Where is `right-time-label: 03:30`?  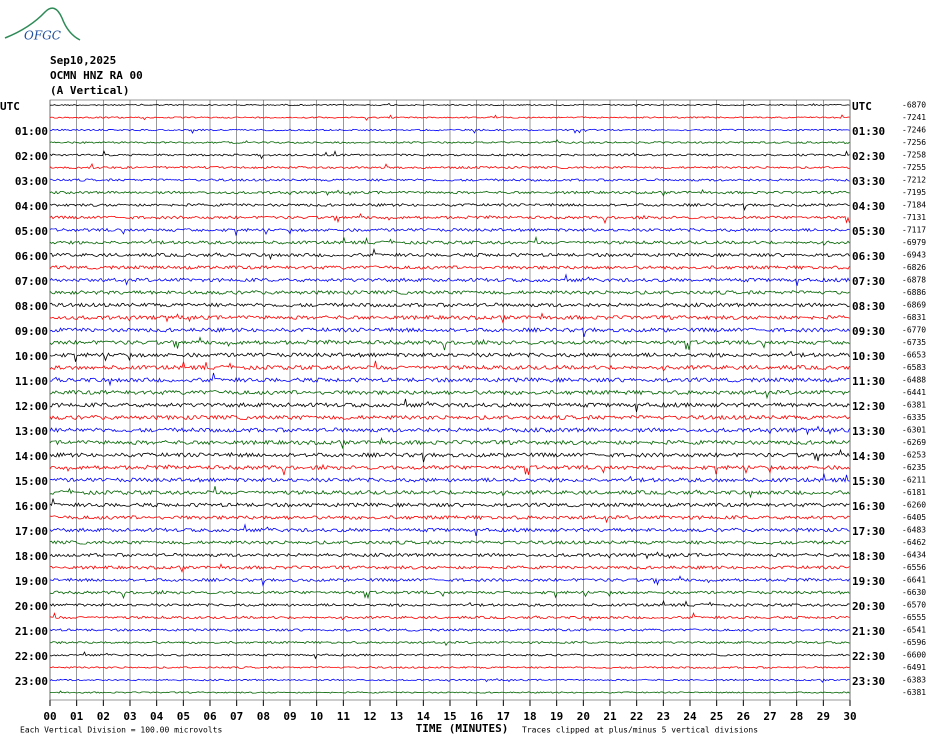
right-time-label: 03:30 is located at coordinates (868, 181).